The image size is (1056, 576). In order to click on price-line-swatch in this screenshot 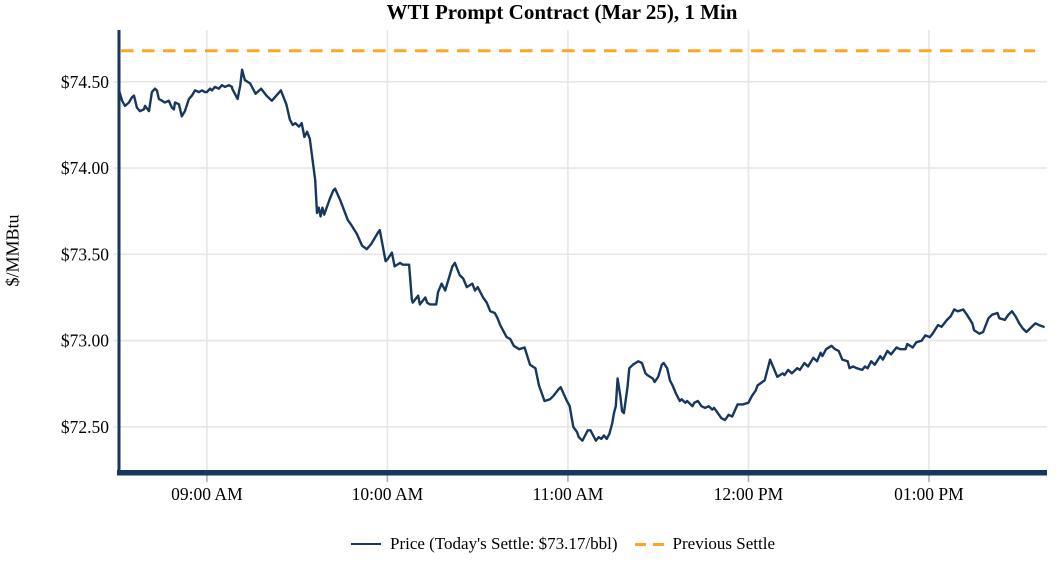, I will do `click(365, 544)`.